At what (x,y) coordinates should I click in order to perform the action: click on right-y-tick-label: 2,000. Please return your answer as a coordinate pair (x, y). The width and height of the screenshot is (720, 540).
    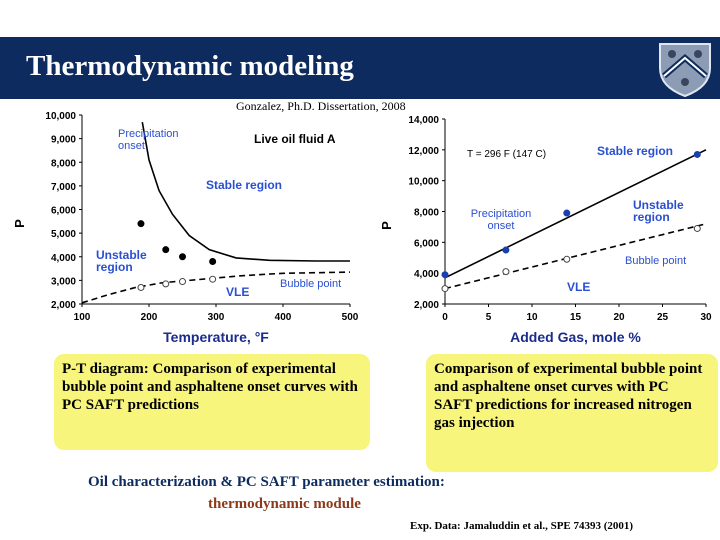
    Looking at the image, I should click on (426, 305).